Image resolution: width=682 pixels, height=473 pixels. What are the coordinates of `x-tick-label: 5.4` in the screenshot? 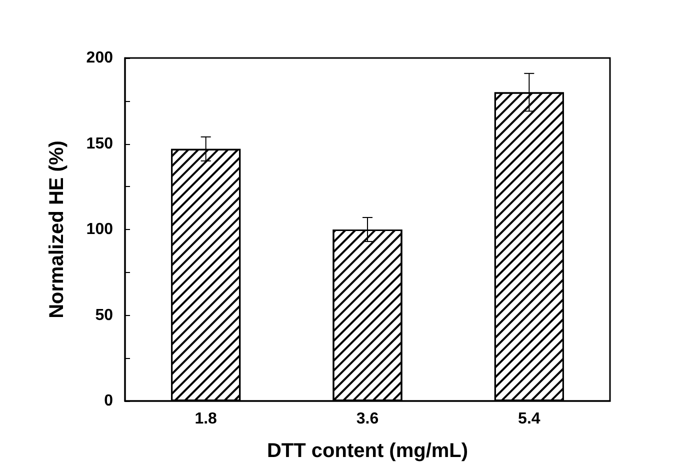 It's located at (529, 419).